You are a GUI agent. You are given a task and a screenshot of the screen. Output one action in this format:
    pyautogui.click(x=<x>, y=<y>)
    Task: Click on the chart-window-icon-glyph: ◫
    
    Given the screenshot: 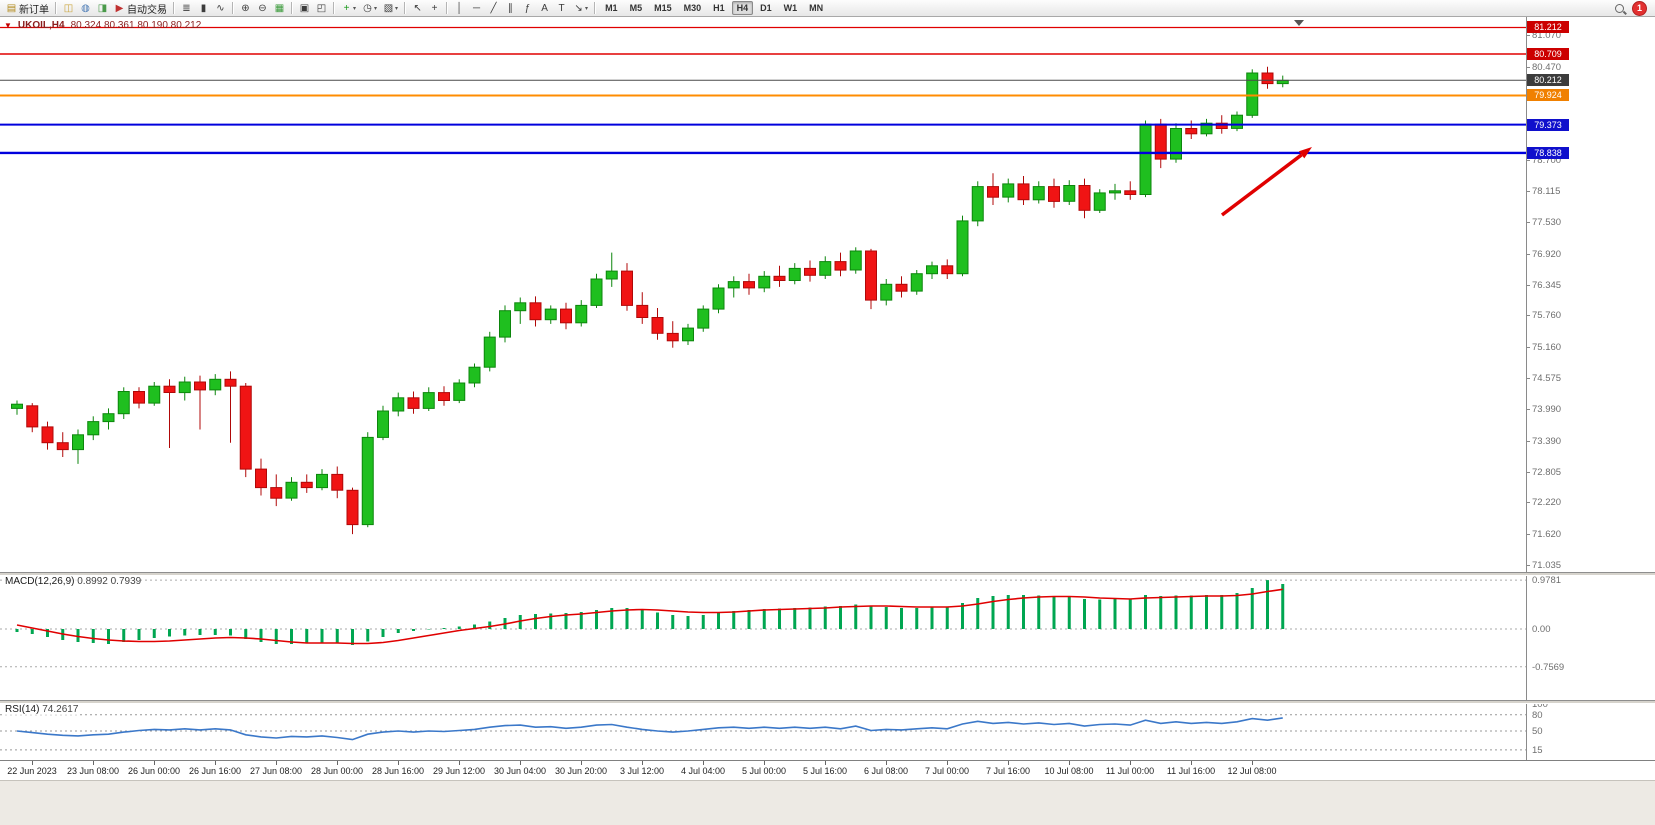 What is the action you would take?
    pyautogui.click(x=68, y=8)
    